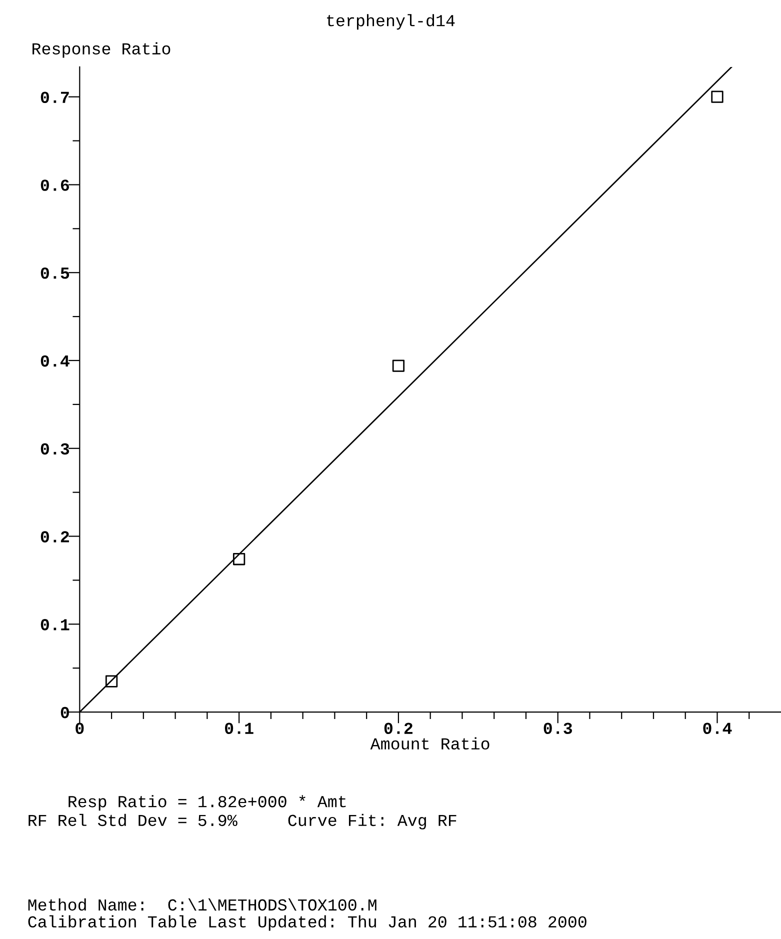  I want to click on y-tick-label: 0, so click(64, 712).